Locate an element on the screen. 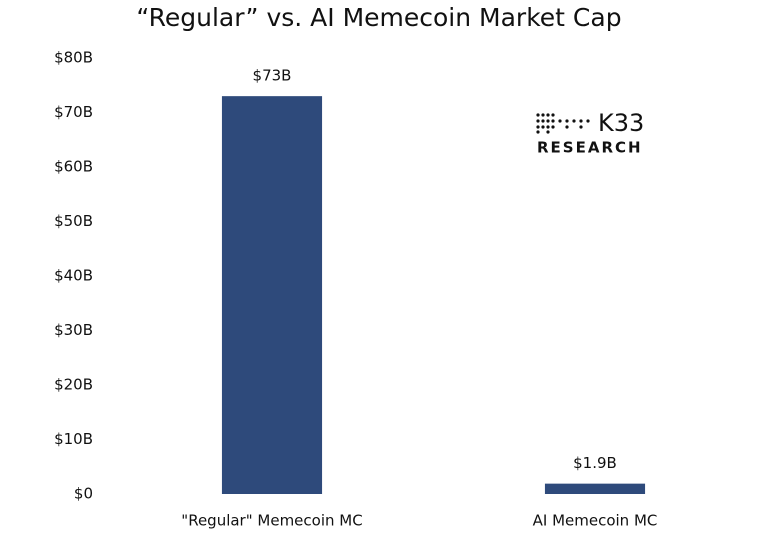 The width and height of the screenshot is (758, 539). y-tick-label: $30B is located at coordinates (73, 330).